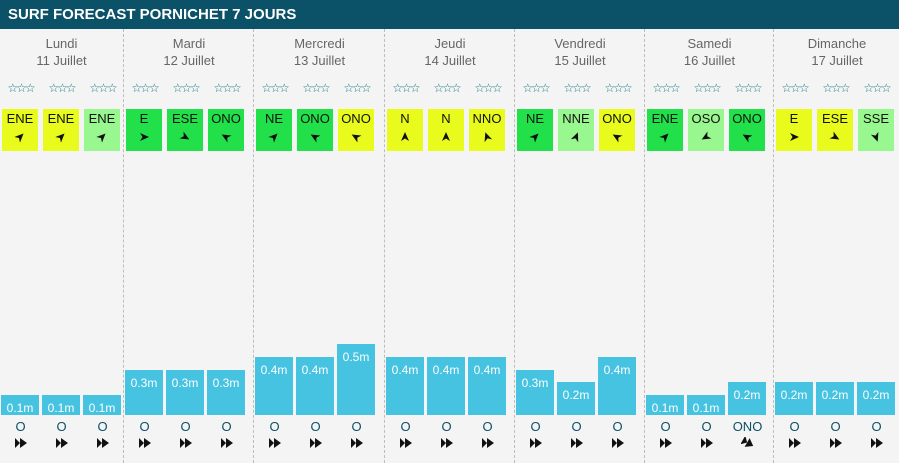  Describe the element at coordinates (144, 246) in the screenshot. I see `forecast-slot: ☆☆☆ E 0.3m O` at that location.